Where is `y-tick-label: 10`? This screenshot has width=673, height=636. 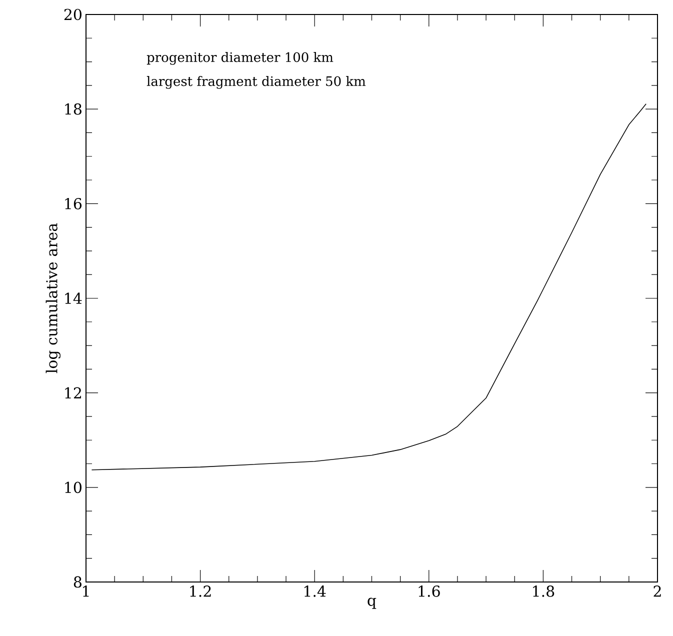
y-tick-label: 10 is located at coordinates (73, 488).